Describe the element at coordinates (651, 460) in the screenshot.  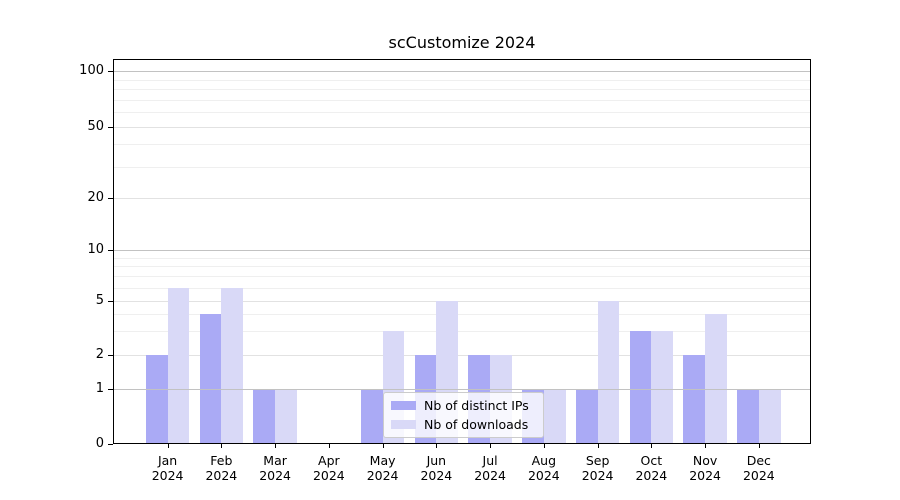
I see `x-tick-month: Oct` at that location.